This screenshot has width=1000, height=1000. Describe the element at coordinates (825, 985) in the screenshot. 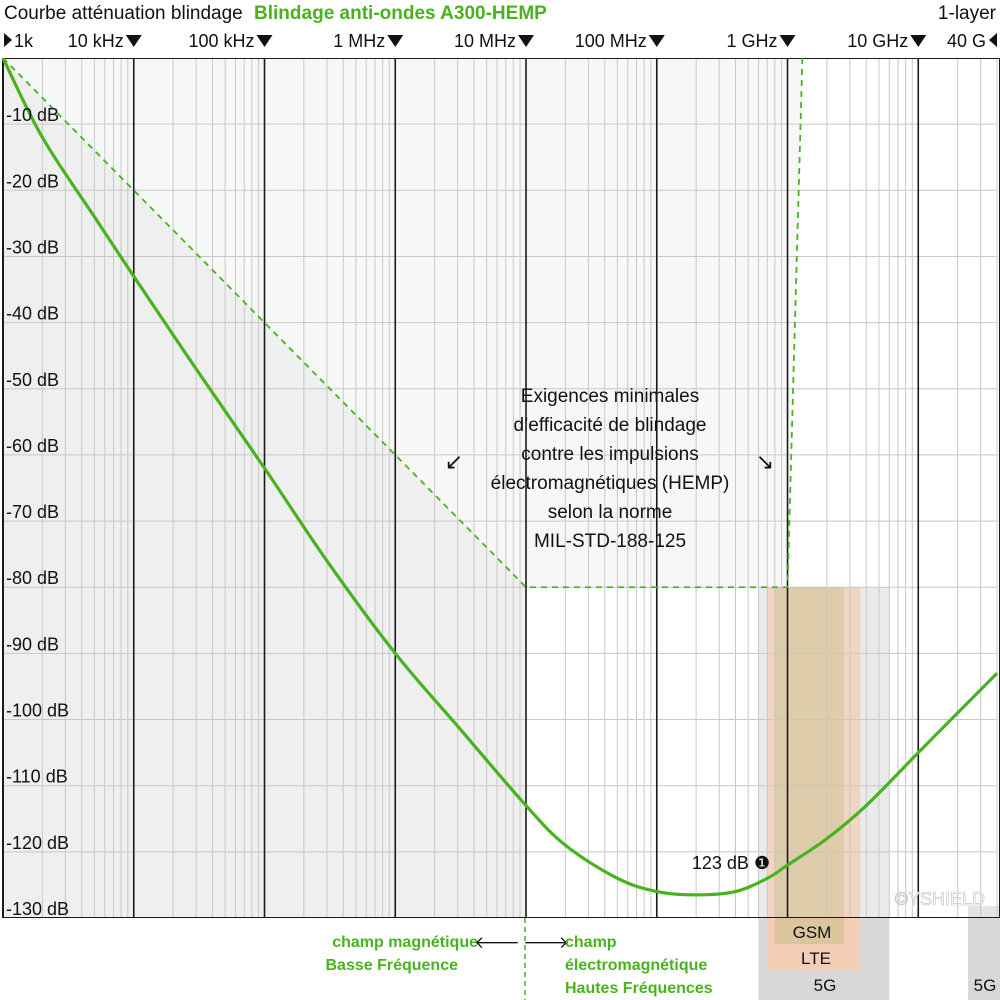

I see `band-label-5g: 5G` at that location.